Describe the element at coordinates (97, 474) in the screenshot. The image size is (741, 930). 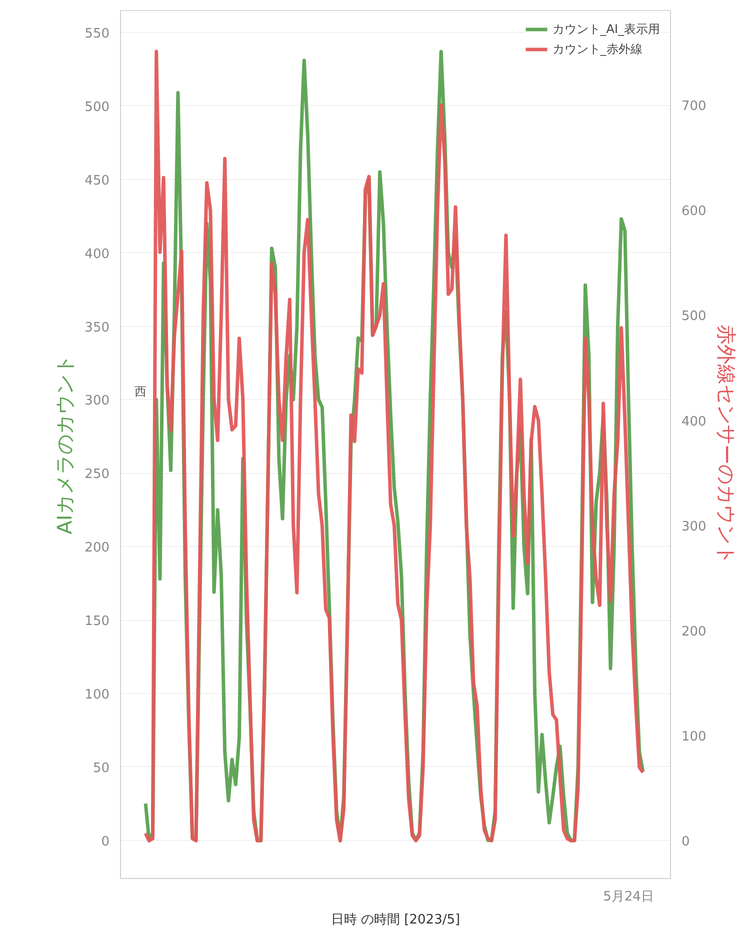
I see `y-tick-label: 250` at that location.